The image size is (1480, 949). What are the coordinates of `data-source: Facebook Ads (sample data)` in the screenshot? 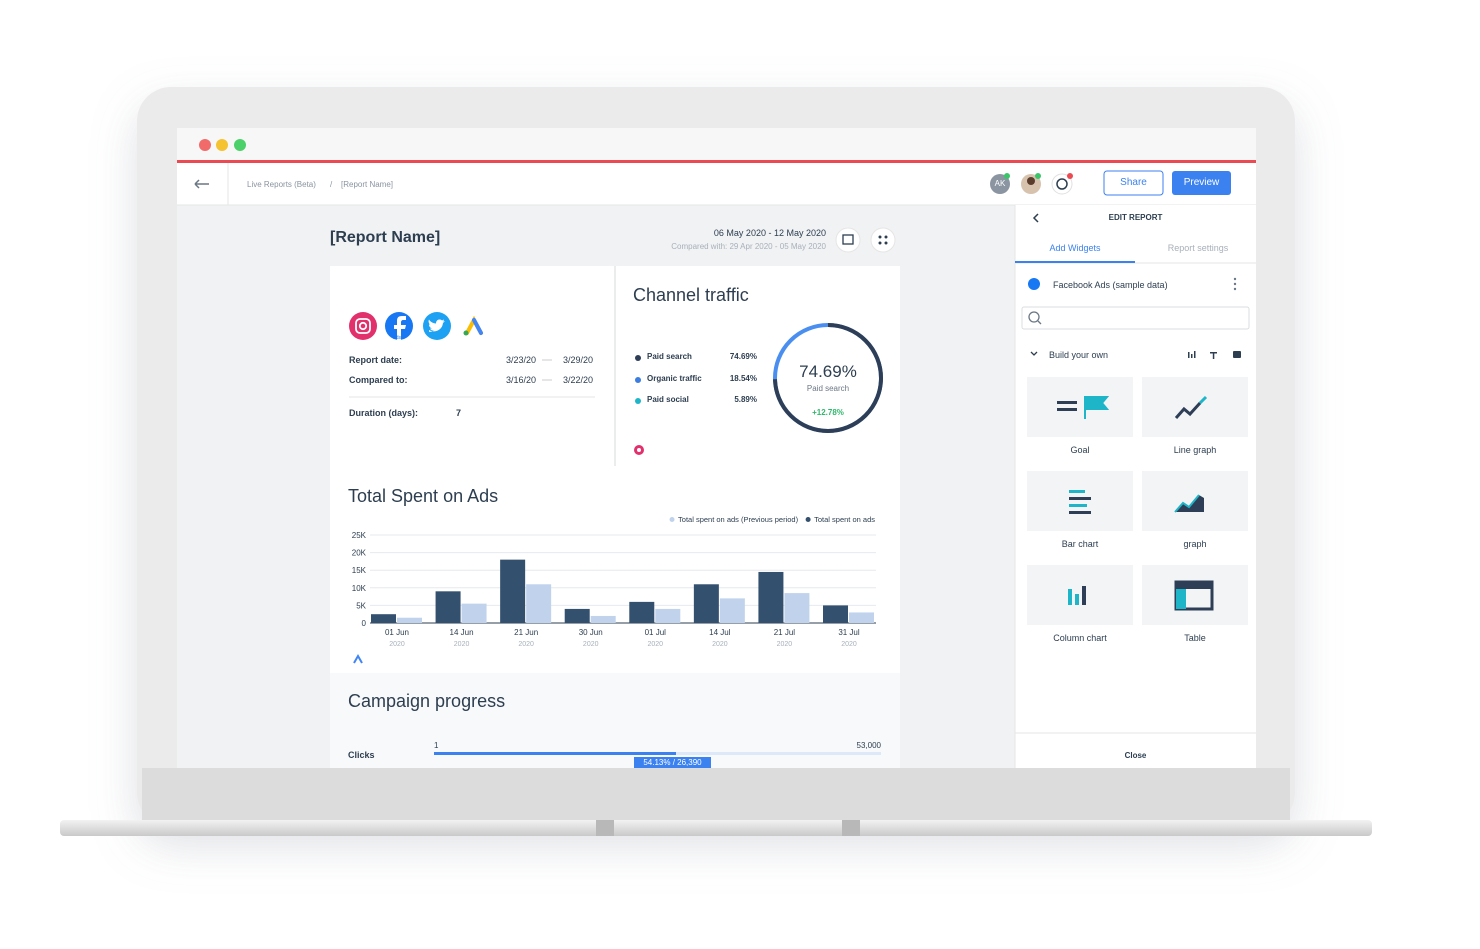 It's located at (1110, 285).